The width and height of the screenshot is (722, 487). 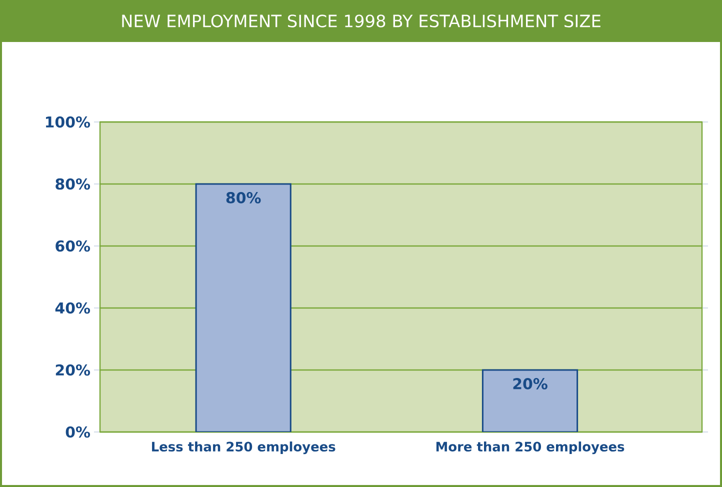 What do you see at coordinates (530, 384) in the screenshot?
I see `data-label: 20%` at bounding box center [530, 384].